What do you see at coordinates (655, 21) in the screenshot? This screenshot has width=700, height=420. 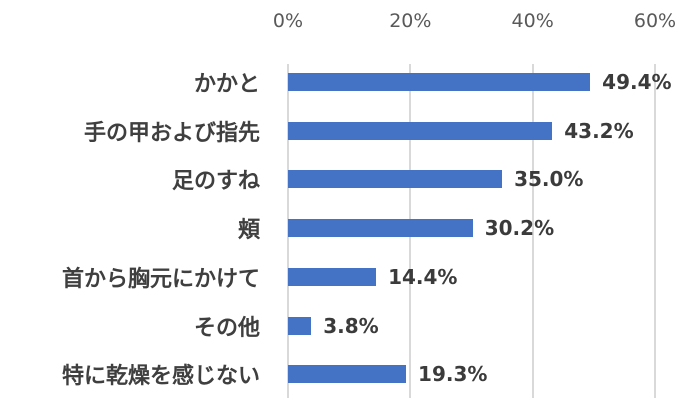 I see `x-axis-tick-label: 60%` at bounding box center [655, 21].